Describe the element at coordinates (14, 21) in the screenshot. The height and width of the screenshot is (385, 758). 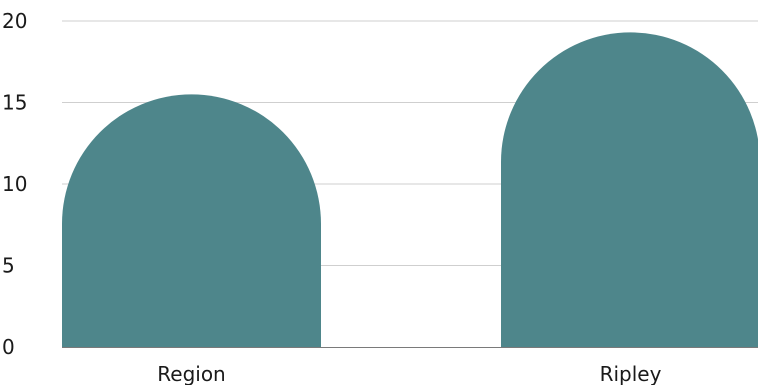
I see `y-tick-label-20: 20` at that location.